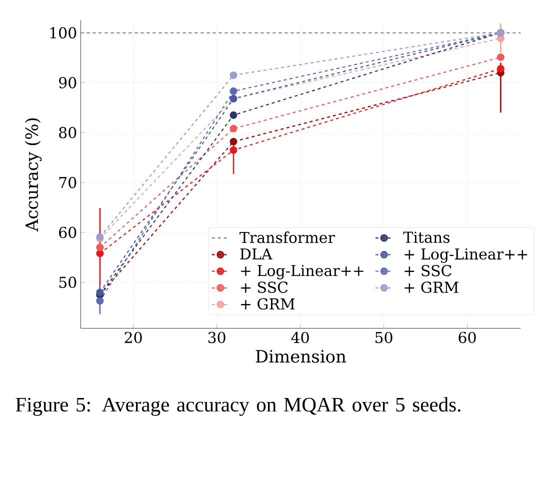 The image size is (558, 486). What do you see at coordinates (67, 82) in the screenshot?
I see `y-tick-label: 90` at bounding box center [67, 82].